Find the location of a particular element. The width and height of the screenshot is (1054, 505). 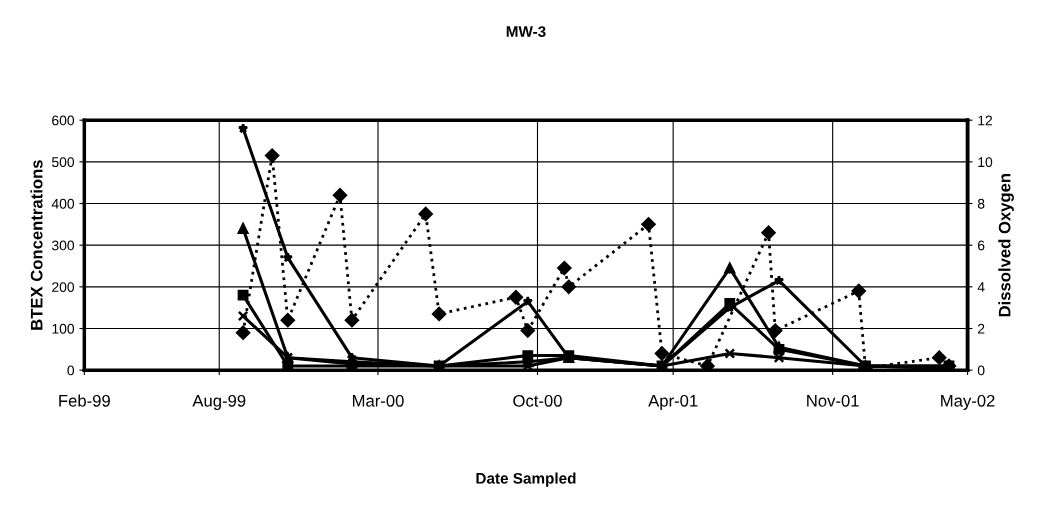

y-tick-label: 500 is located at coordinates (63, 162).